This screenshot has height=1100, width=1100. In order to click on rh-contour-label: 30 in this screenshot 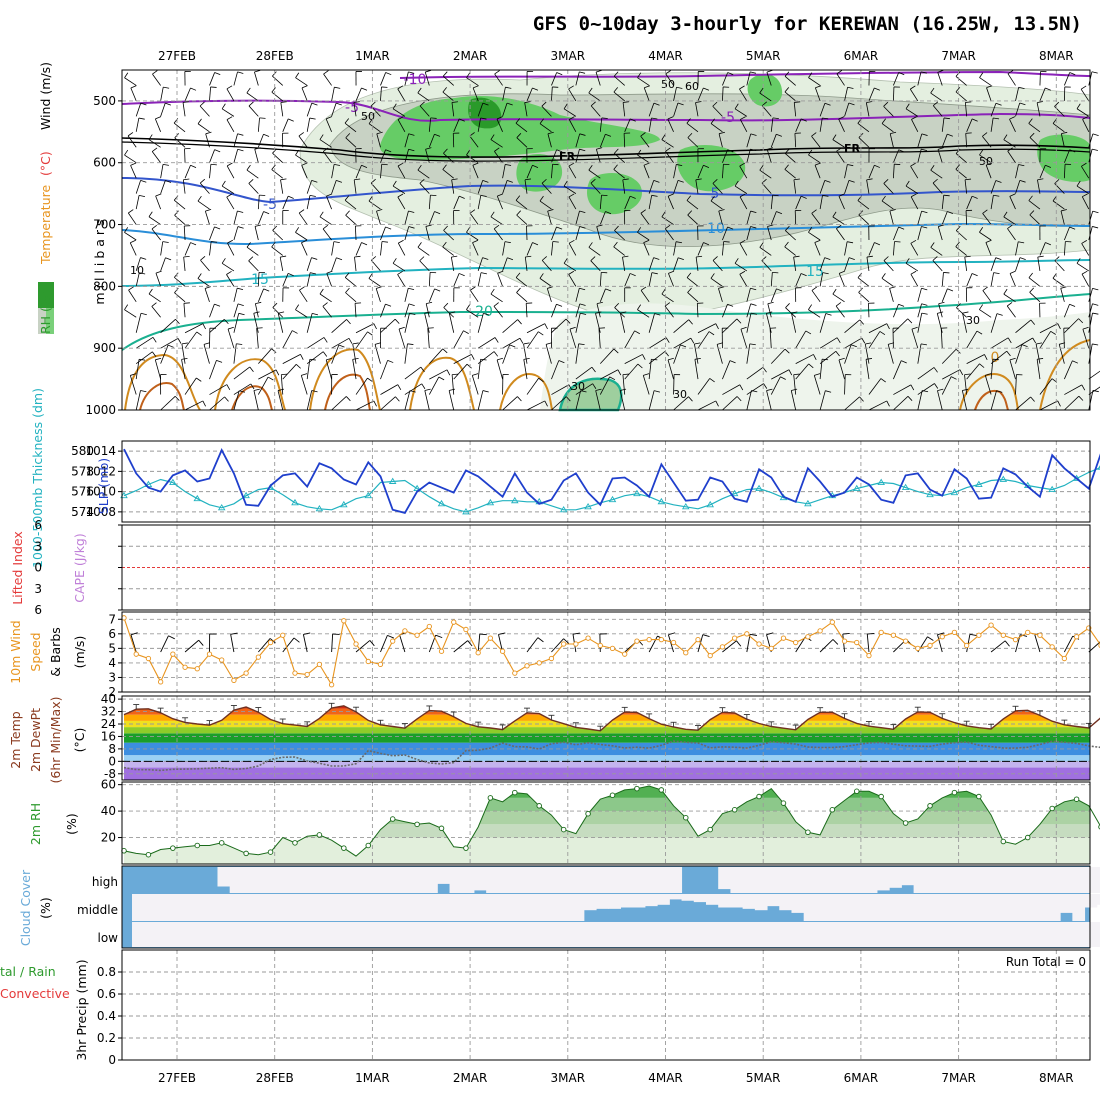, I will do `click(578, 386)`.